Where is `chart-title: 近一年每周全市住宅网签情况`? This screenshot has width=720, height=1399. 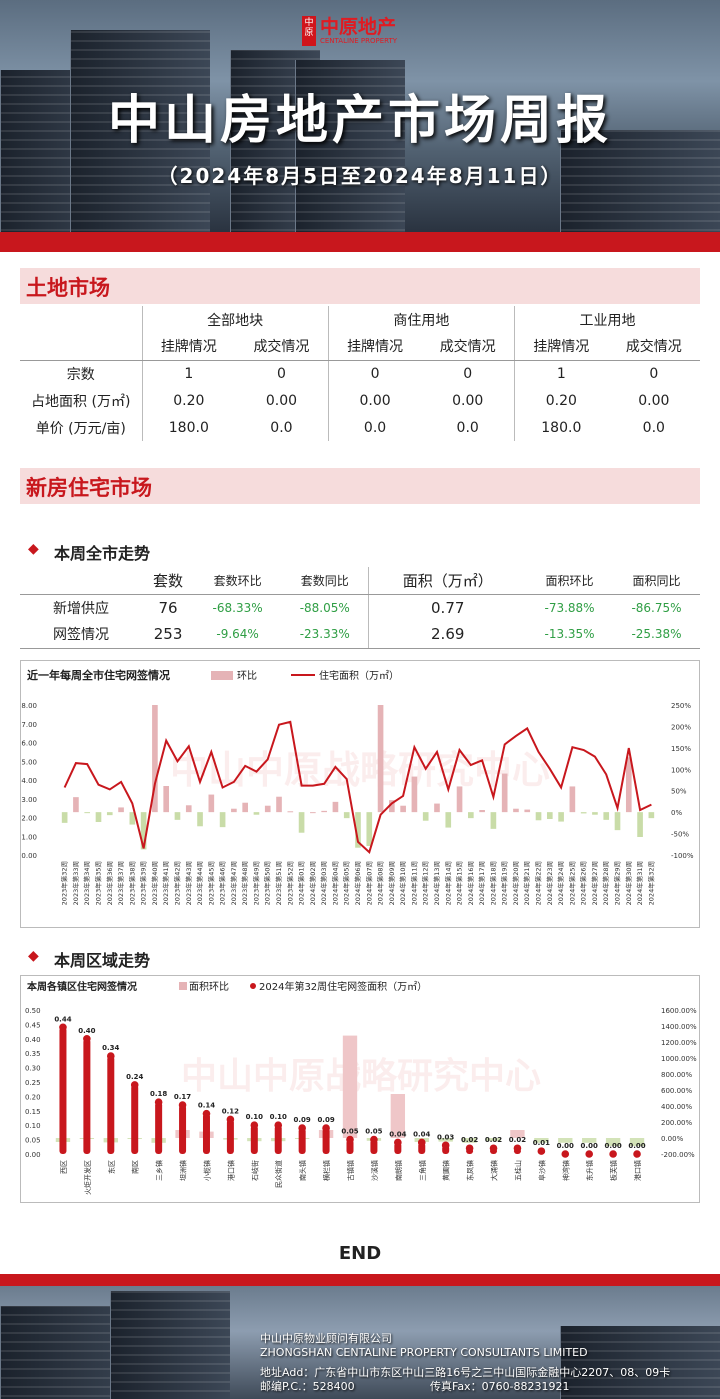
chart-title: 近一年每周全市住宅网签情况 is located at coordinates (98, 675).